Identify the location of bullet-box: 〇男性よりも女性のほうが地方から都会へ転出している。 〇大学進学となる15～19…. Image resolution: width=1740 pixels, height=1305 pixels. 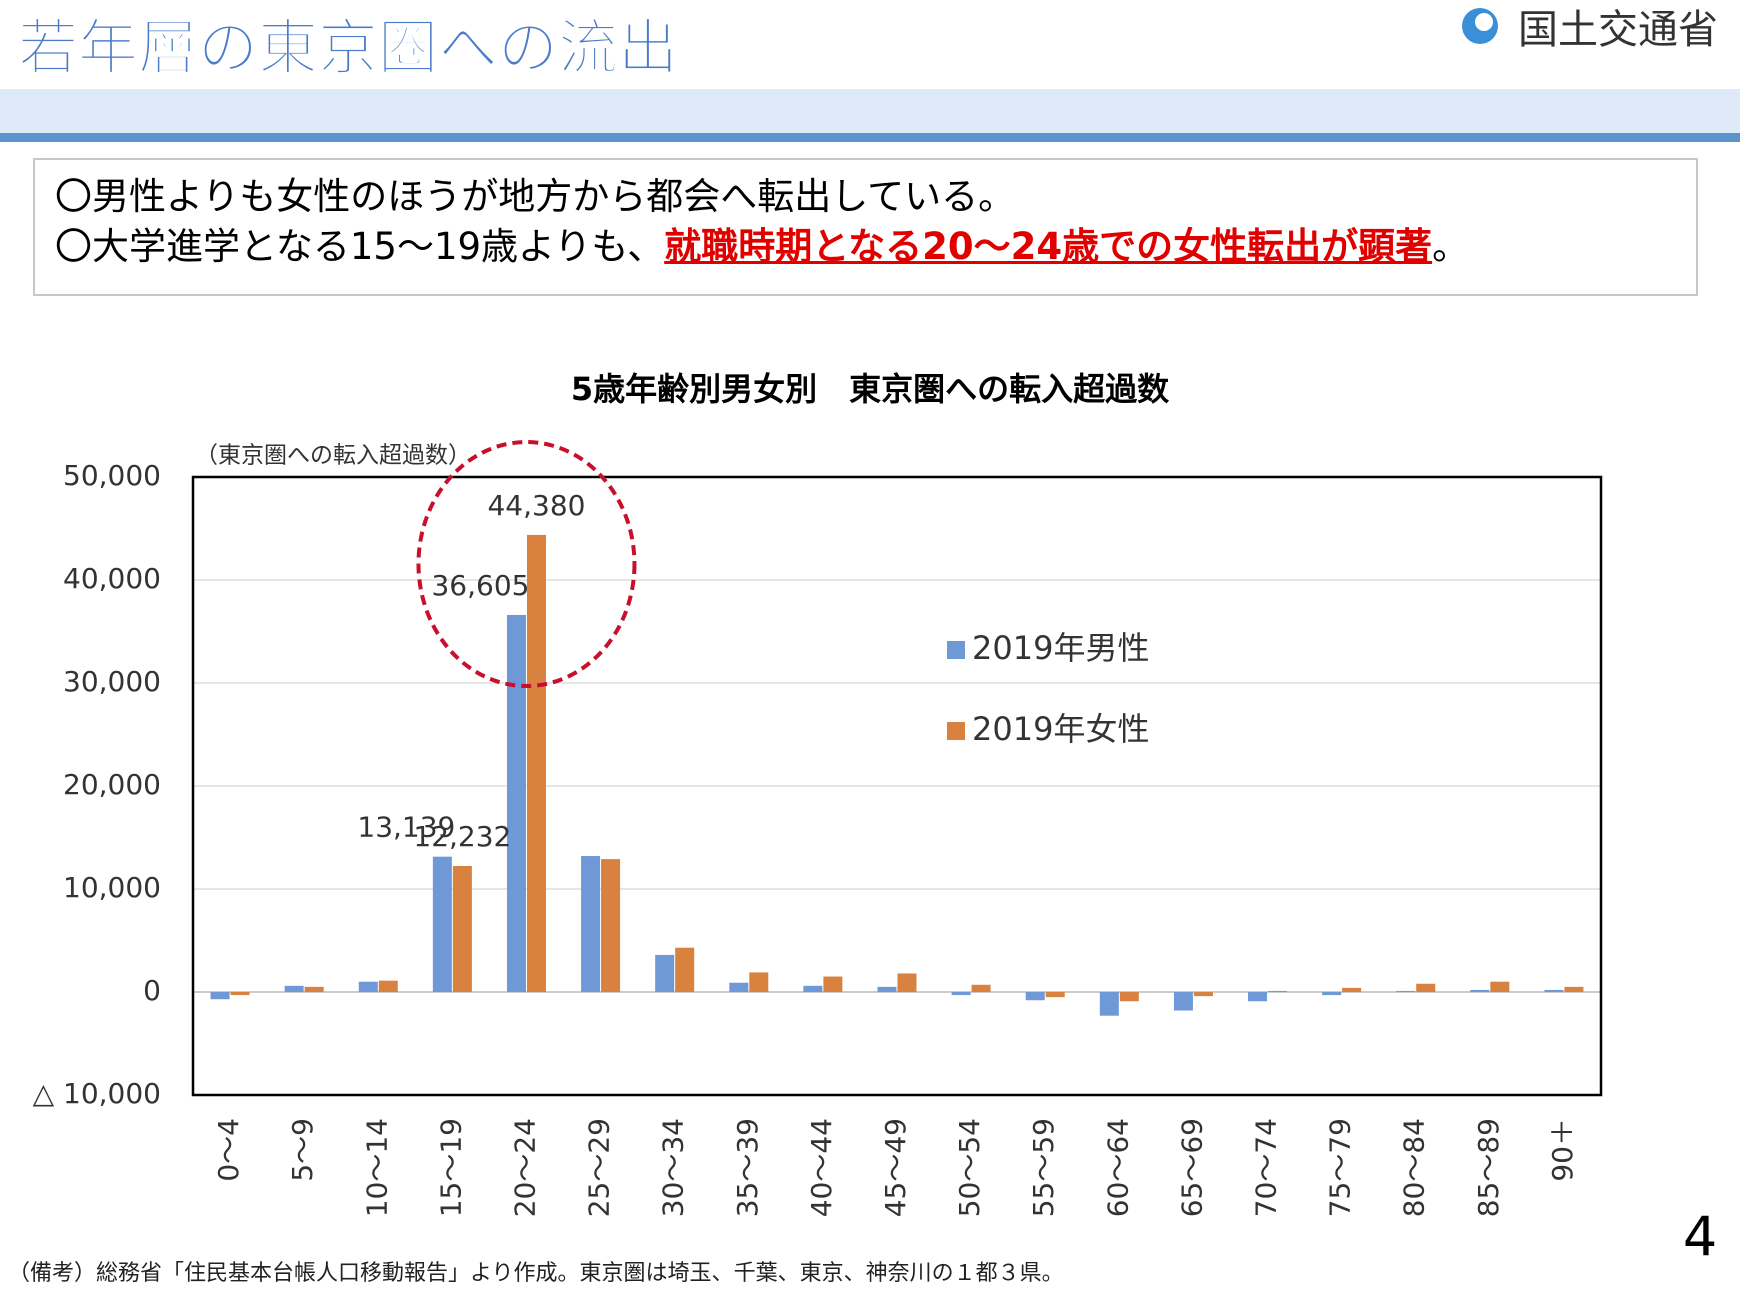
(865, 227).